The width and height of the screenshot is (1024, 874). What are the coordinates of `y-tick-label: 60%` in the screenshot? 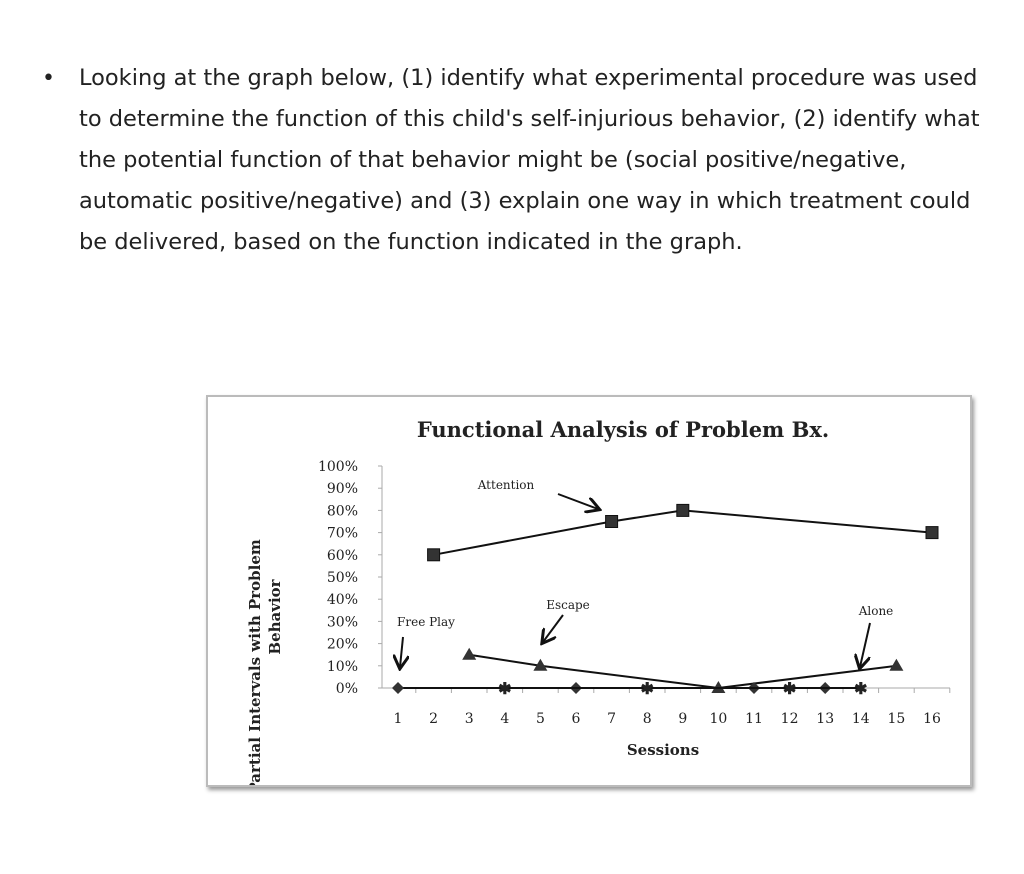 It's located at (342, 556).